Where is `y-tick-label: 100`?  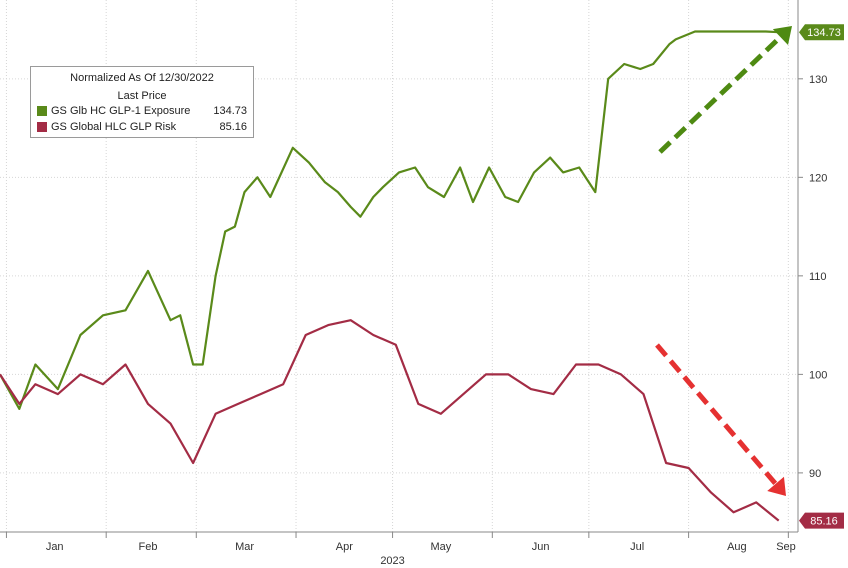
y-tick-label: 100 is located at coordinates (818, 375).